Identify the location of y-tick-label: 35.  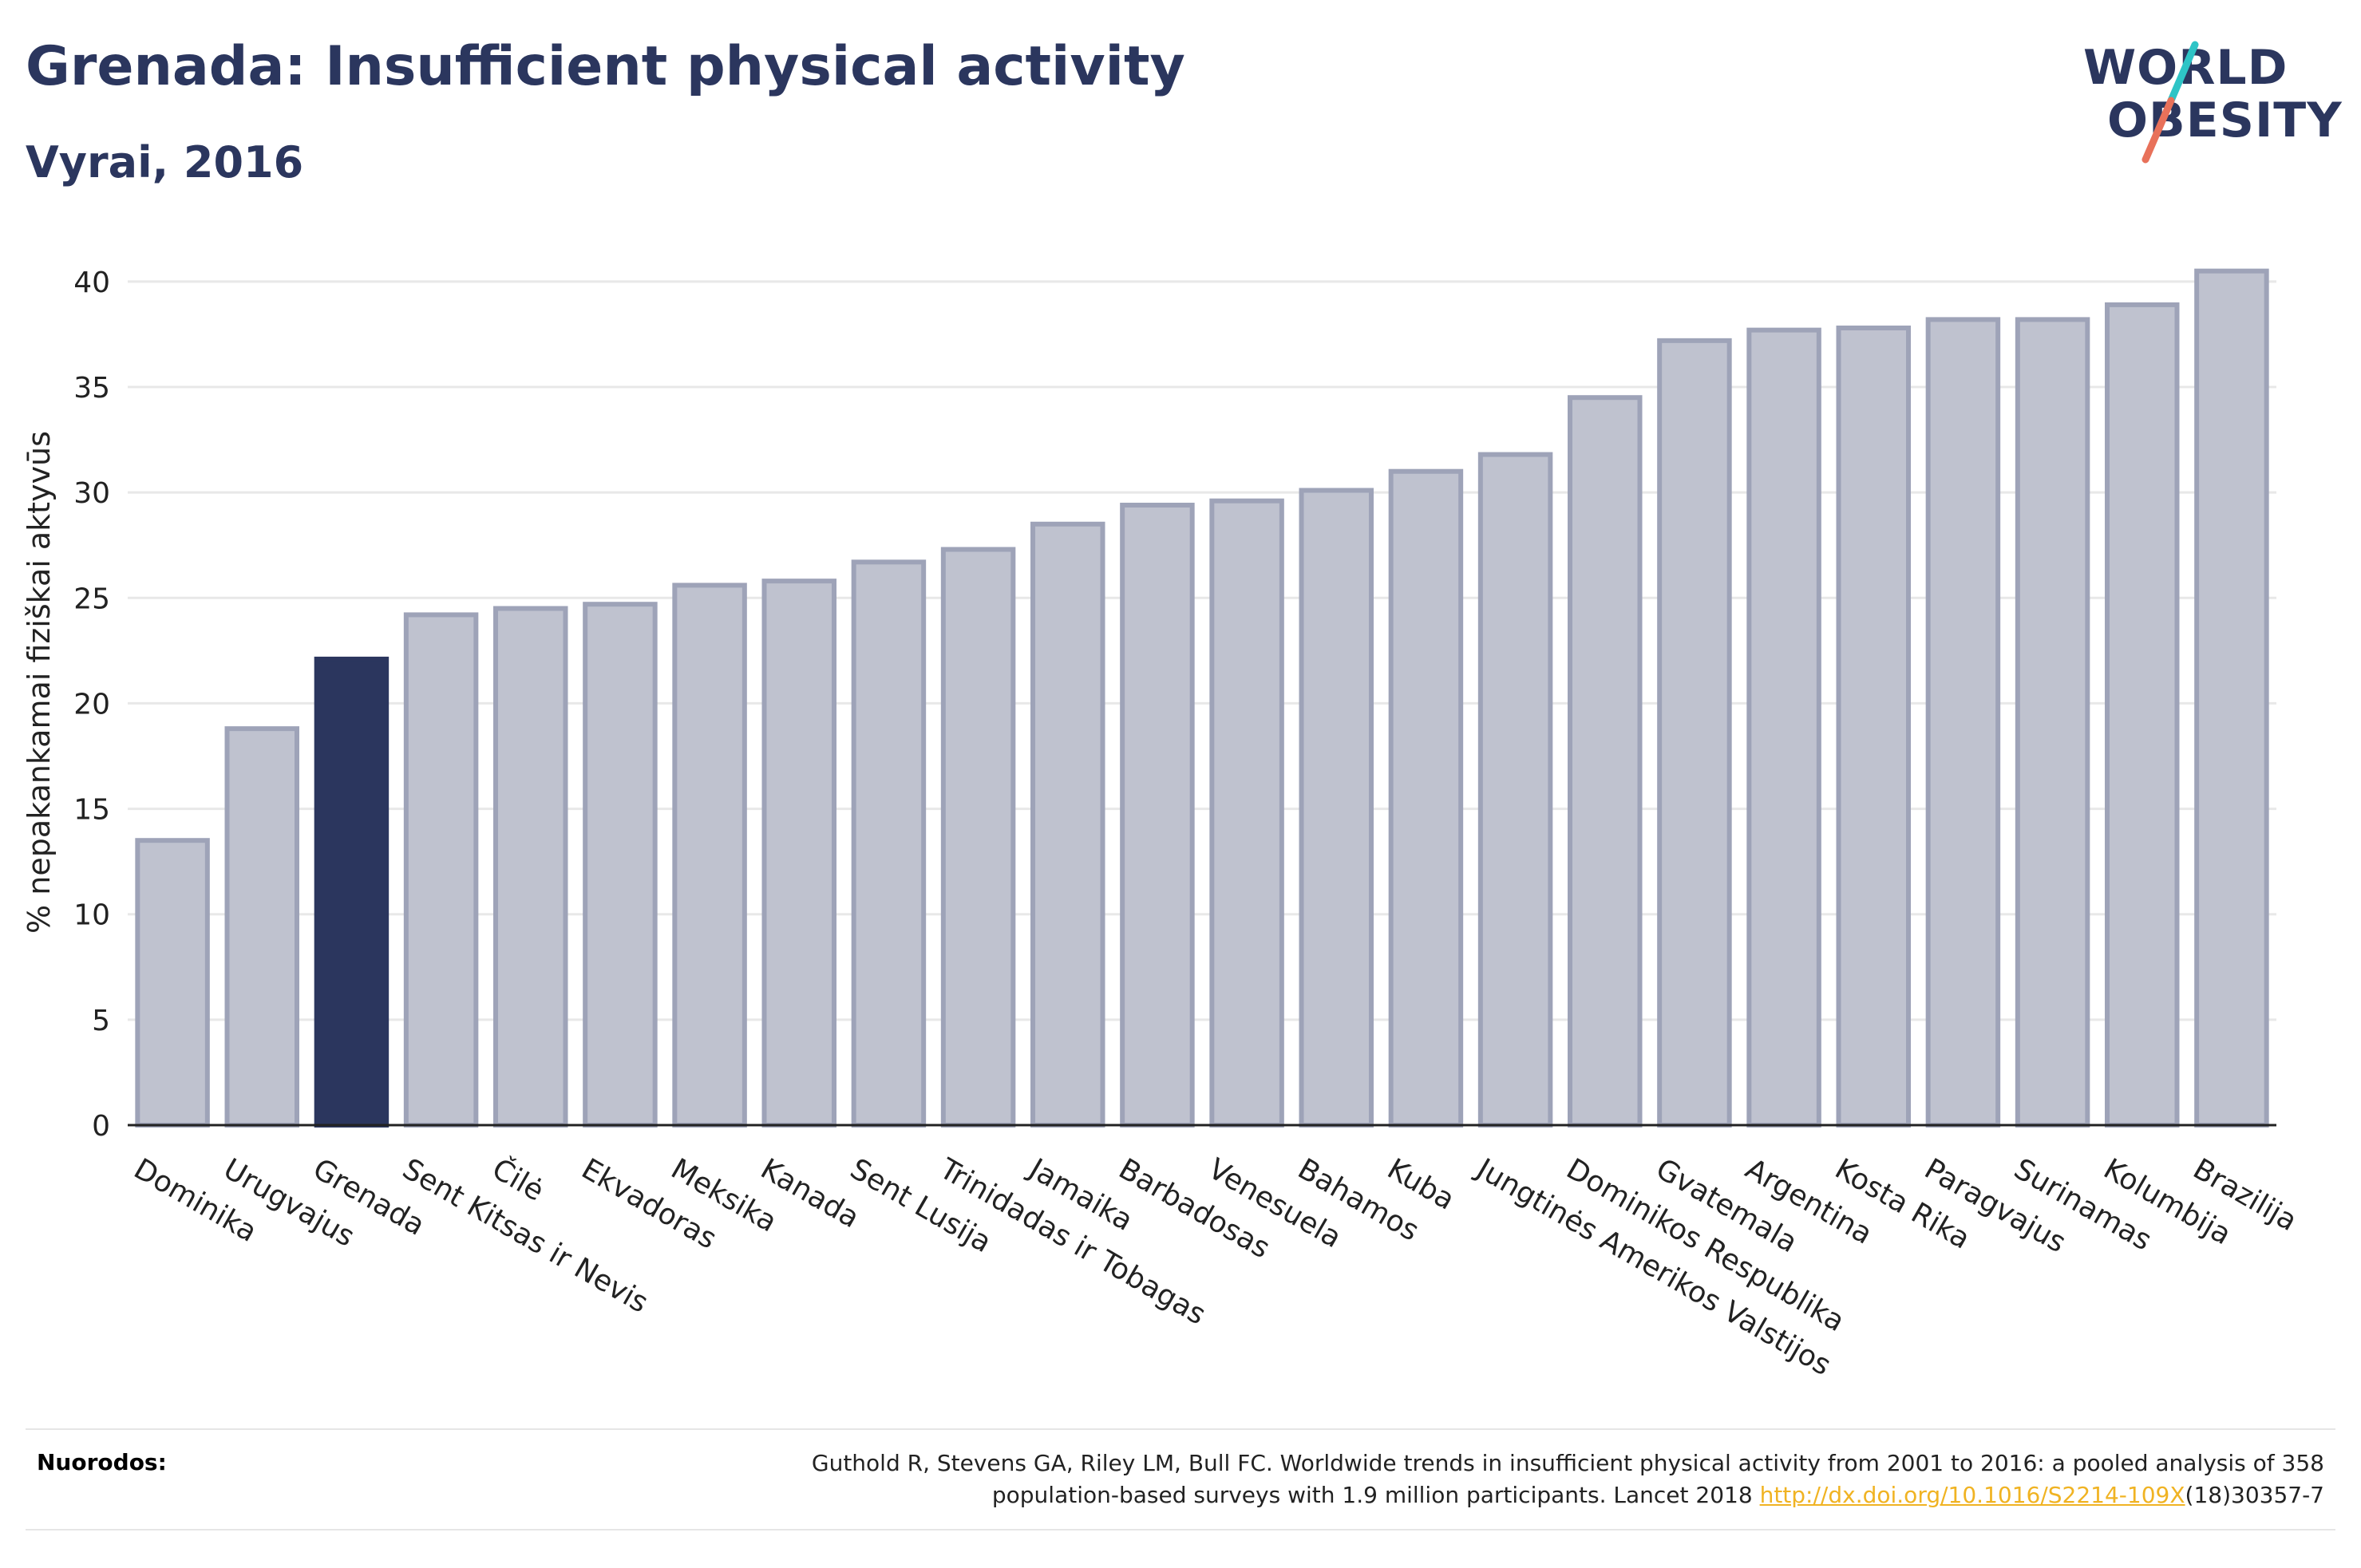
(91, 388).